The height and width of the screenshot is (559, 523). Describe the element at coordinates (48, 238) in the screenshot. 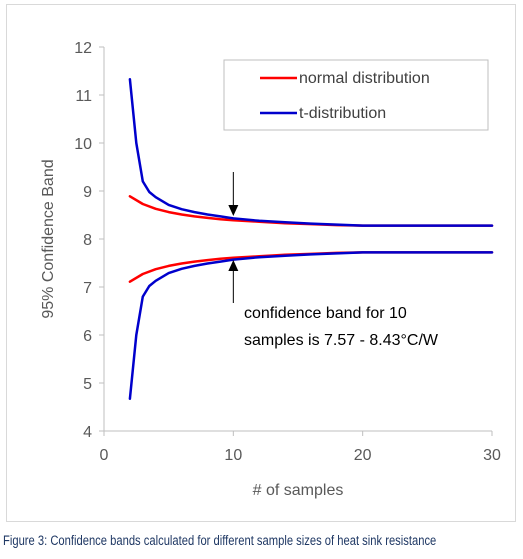

I see `y-axis-title: 95% Confidence Band` at that location.